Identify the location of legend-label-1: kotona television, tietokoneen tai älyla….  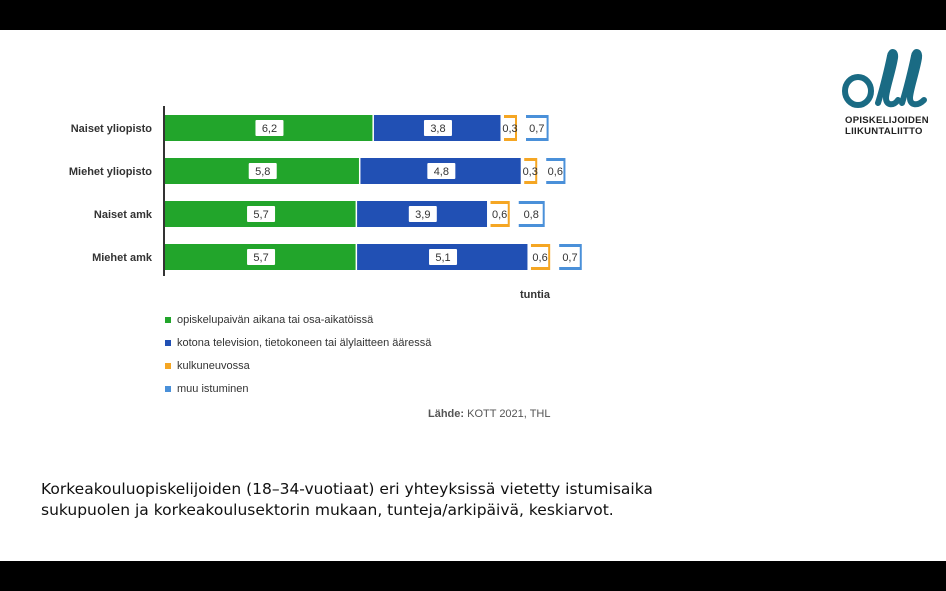
(304, 343).